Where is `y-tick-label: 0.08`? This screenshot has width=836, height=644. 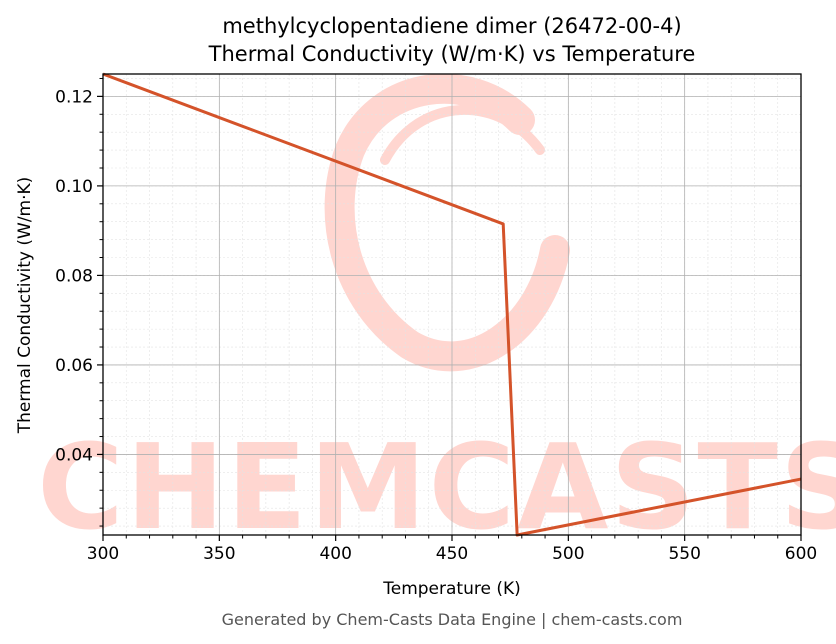 y-tick-label: 0.08 is located at coordinates (74, 276).